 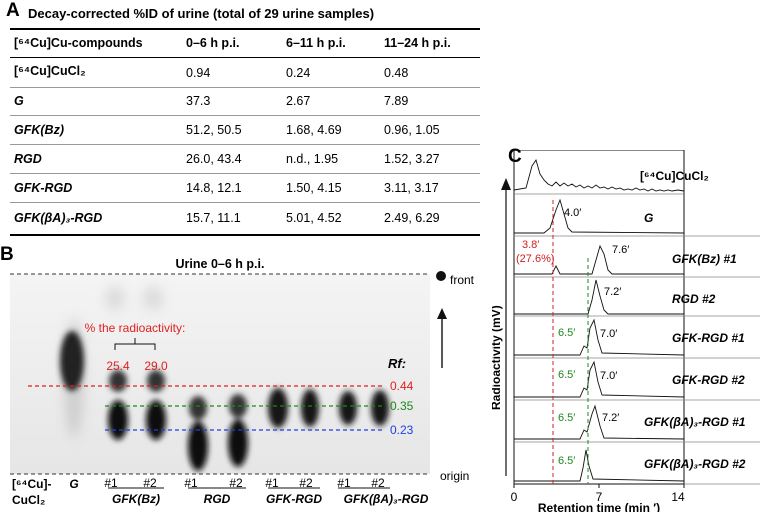 I want to click on rf-value-044: 0.44, so click(x=402, y=386).